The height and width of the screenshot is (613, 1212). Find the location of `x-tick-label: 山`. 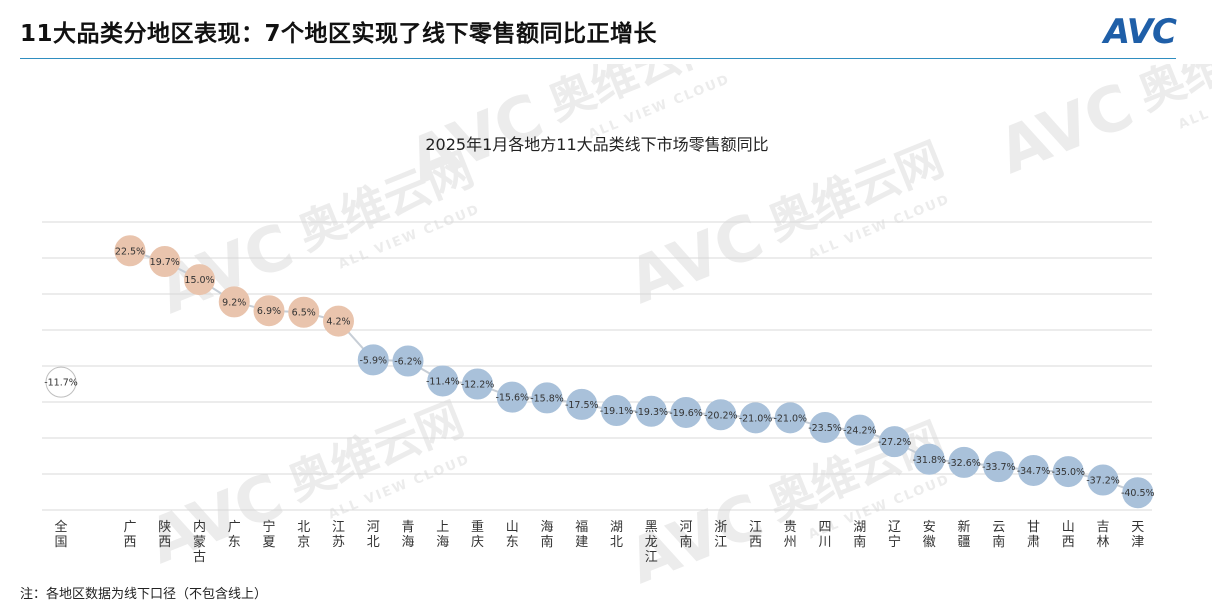

x-tick-label: 山 is located at coordinates (512, 527).